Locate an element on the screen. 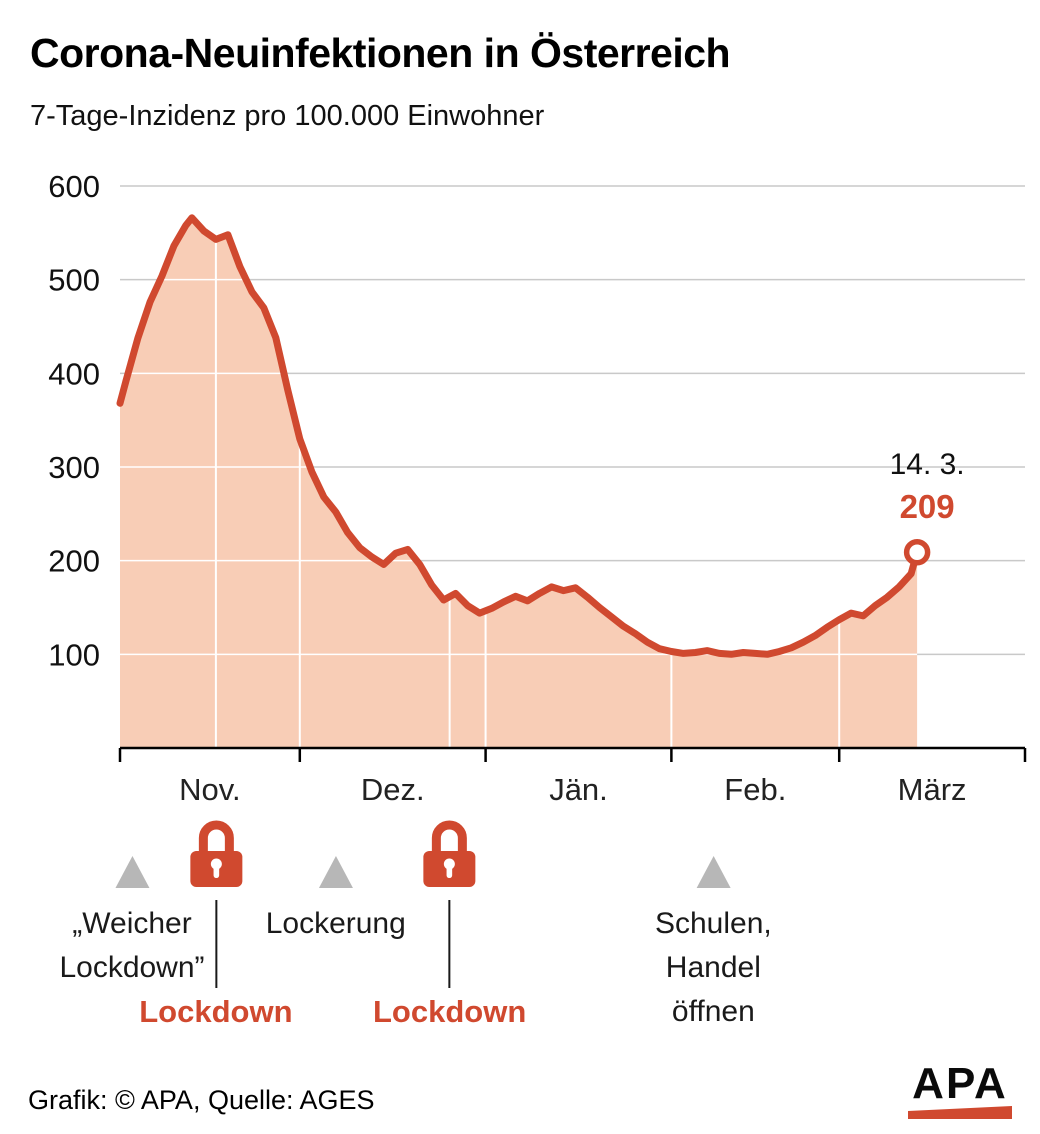 This screenshot has height=1134, width=1040. y-tick-label: 500 is located at coordinates (74, 280).